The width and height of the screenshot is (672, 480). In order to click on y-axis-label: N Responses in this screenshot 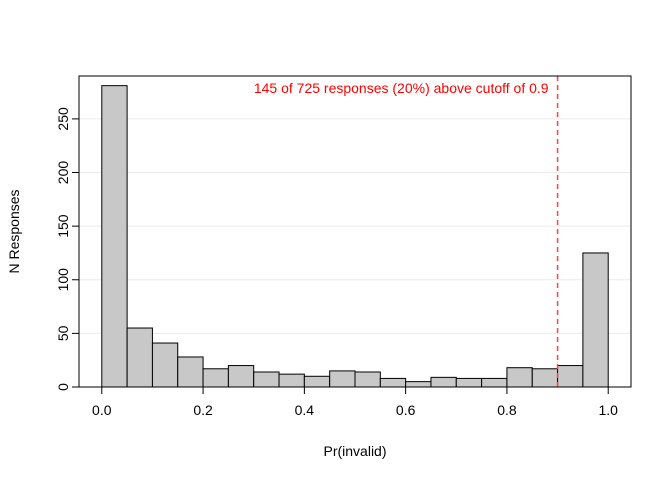, I will do `click(14, 231)`.